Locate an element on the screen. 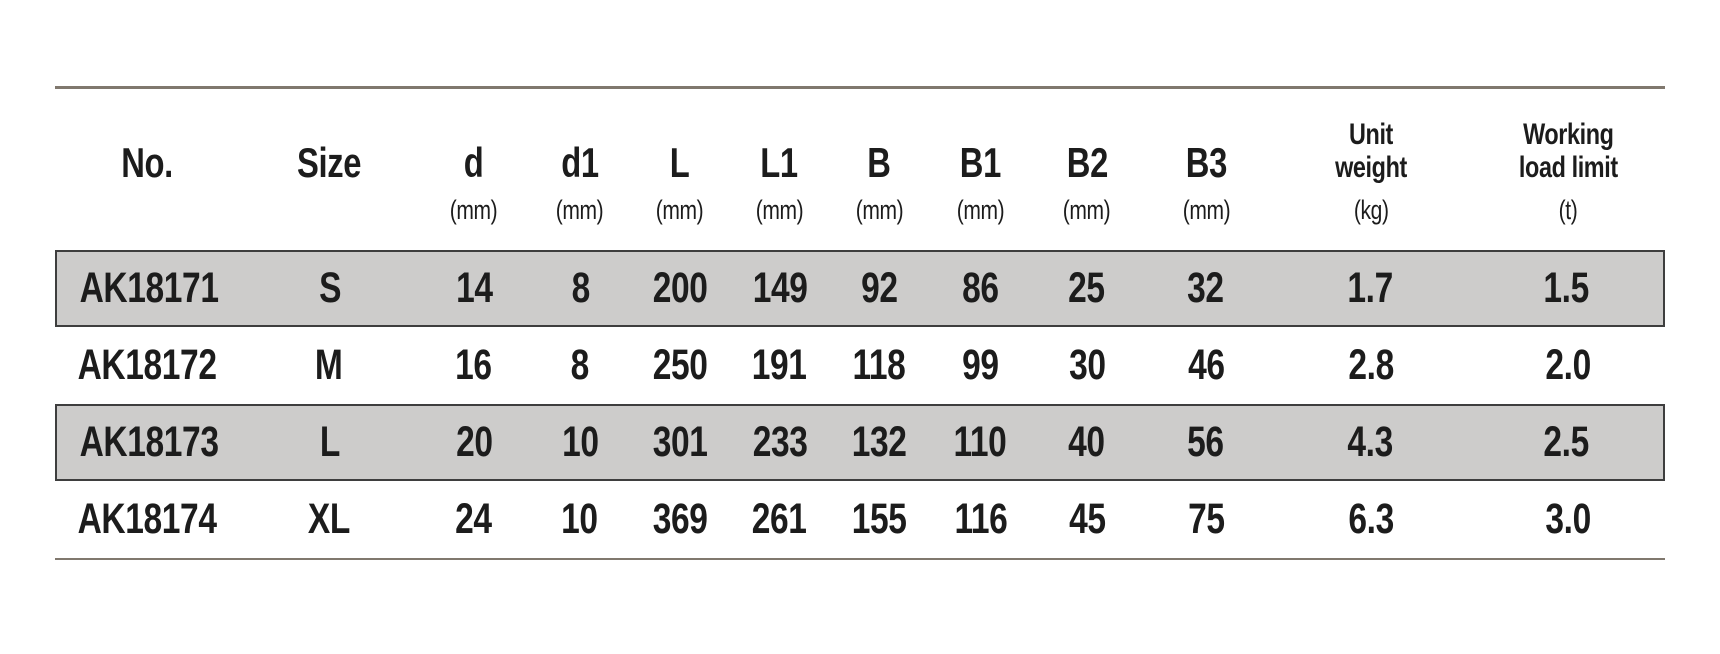 This screenshot has width=1720, height=654. table-cell: 45 is located at coordinates (1087, 519).